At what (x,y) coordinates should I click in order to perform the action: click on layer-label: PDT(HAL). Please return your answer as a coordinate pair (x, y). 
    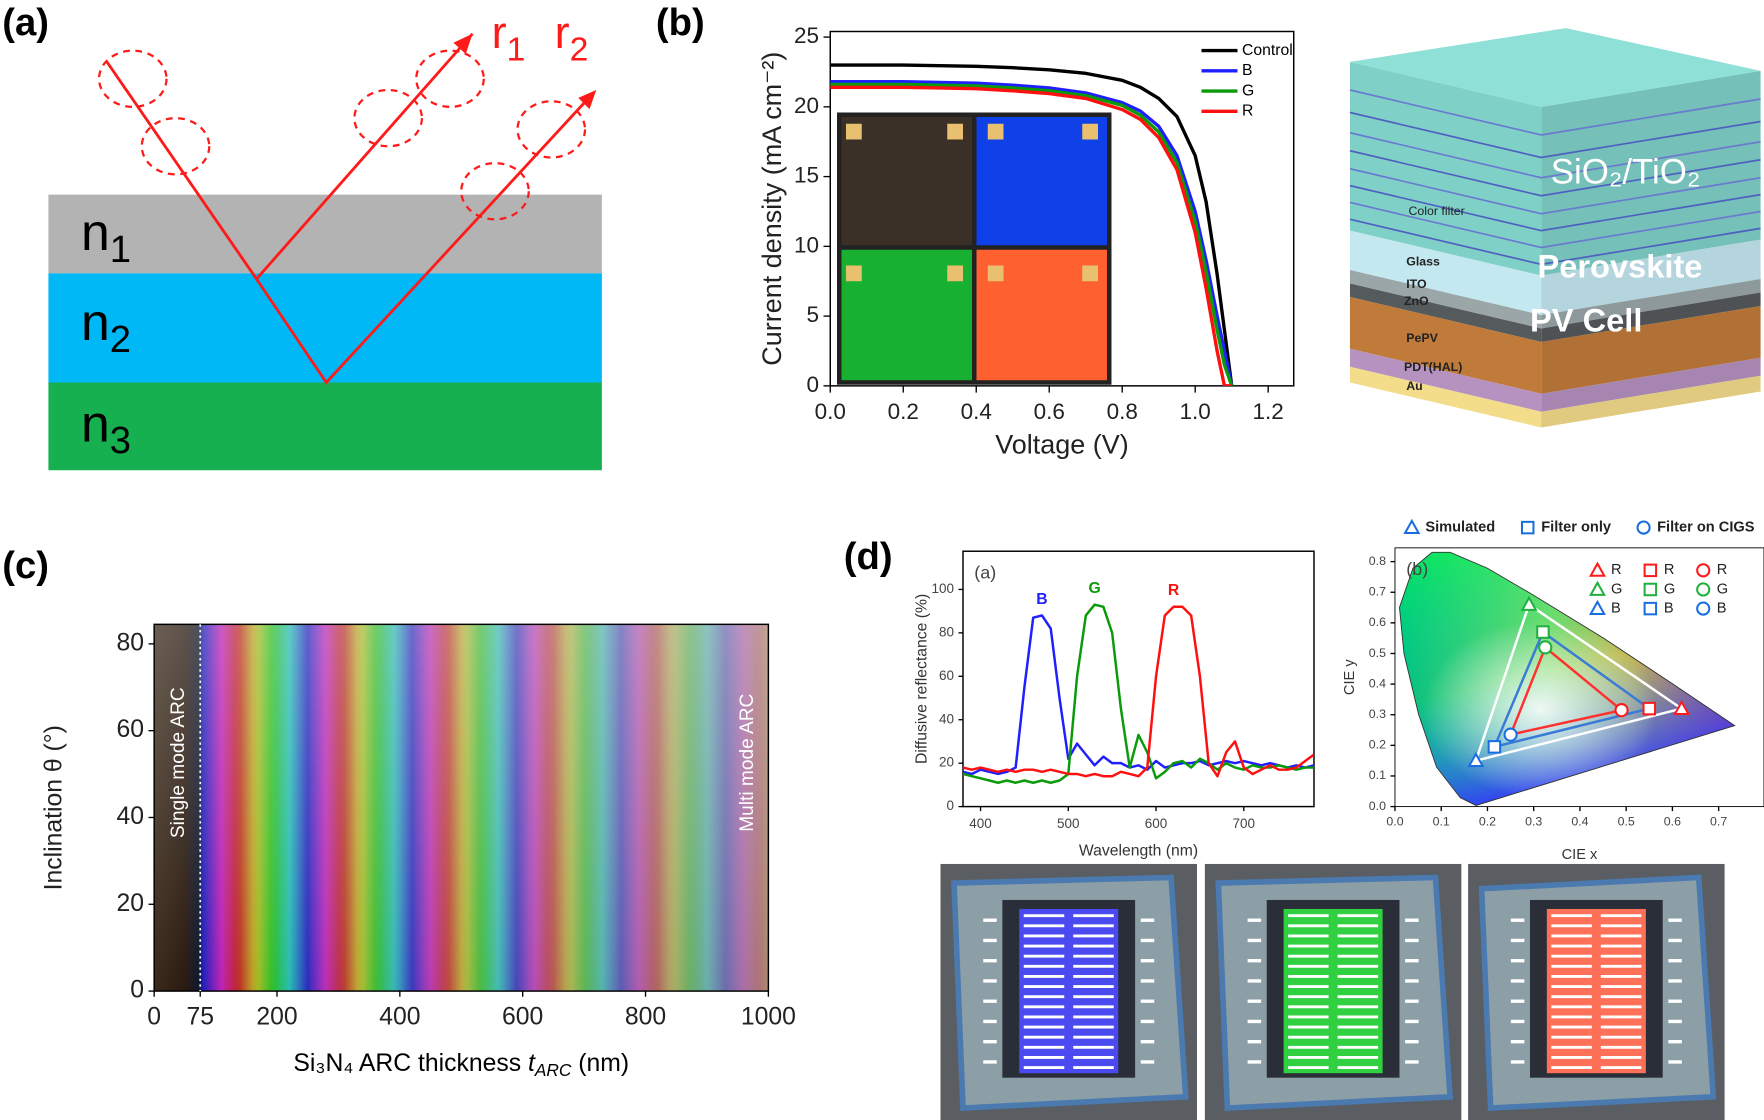
    Looking at the image, I should click on (1433, 367).